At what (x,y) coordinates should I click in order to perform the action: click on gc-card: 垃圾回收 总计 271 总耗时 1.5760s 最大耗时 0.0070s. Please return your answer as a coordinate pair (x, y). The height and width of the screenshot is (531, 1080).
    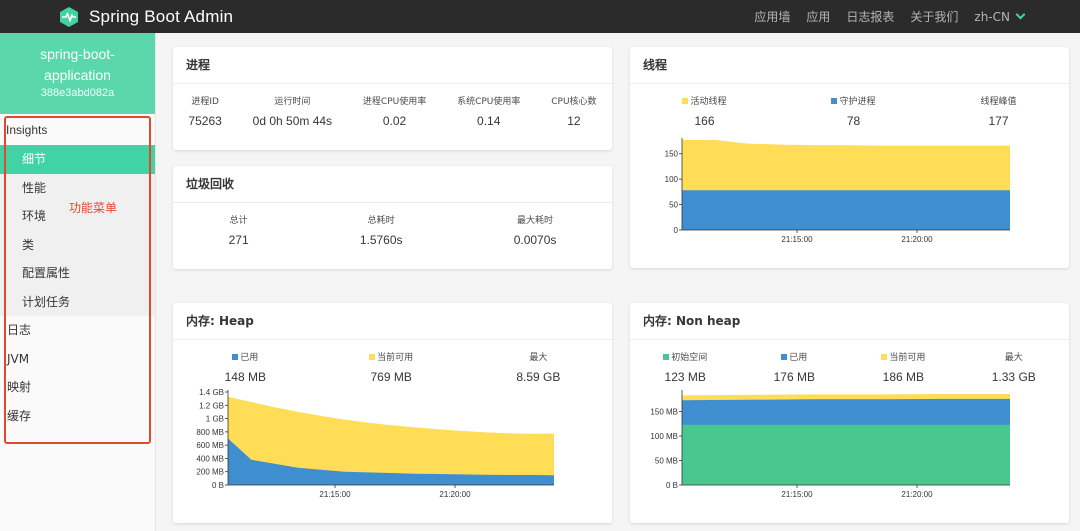
    Looking at the image, I should click on (392, 217).